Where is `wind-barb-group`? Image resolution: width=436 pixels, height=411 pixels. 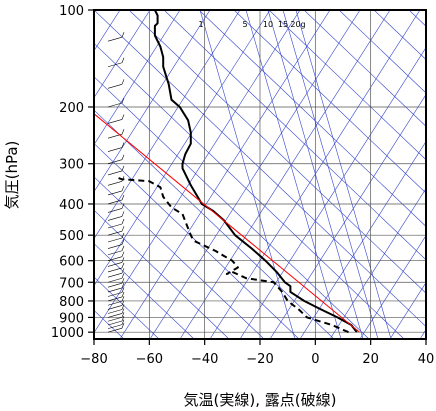 wind-barb-group is located at coordinates (116, 167).